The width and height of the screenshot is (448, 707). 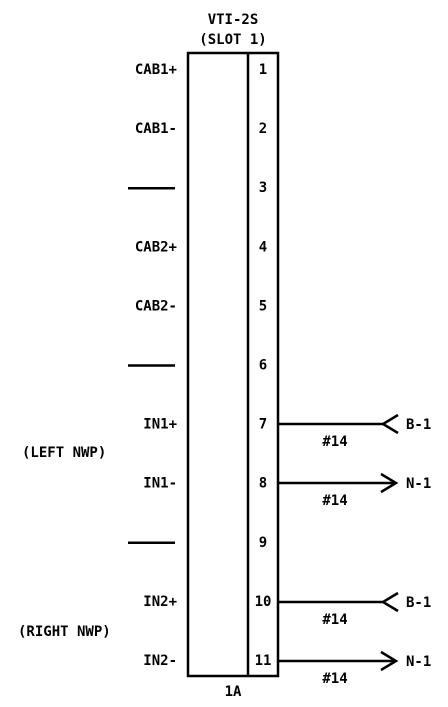 What do you see at coordinates (263, 425) in the screenshot?
I see `pin-number: 7` at bounding box center [263, 425].